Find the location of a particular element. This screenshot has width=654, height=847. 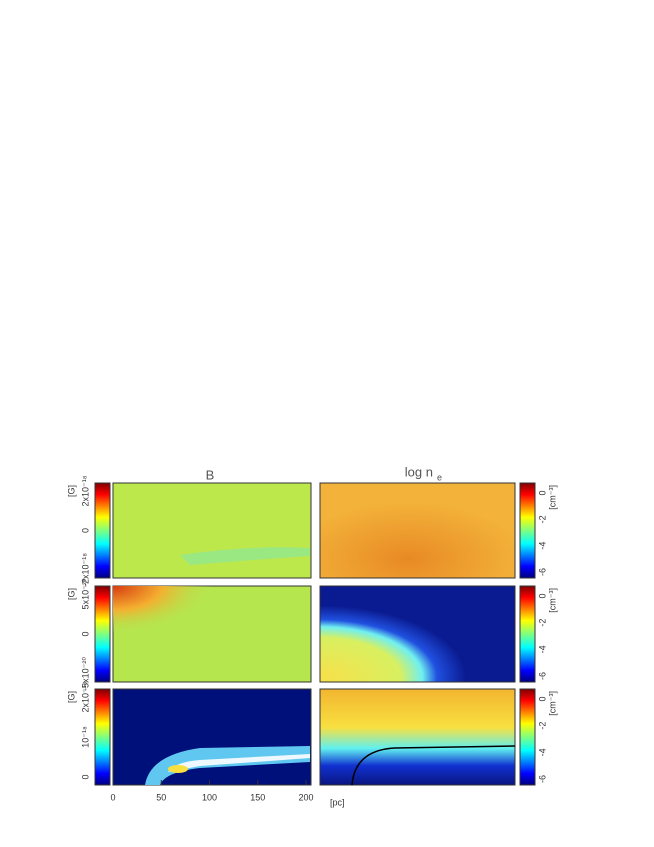

x-tick-label: 150 is located at coordinates (257, 797).